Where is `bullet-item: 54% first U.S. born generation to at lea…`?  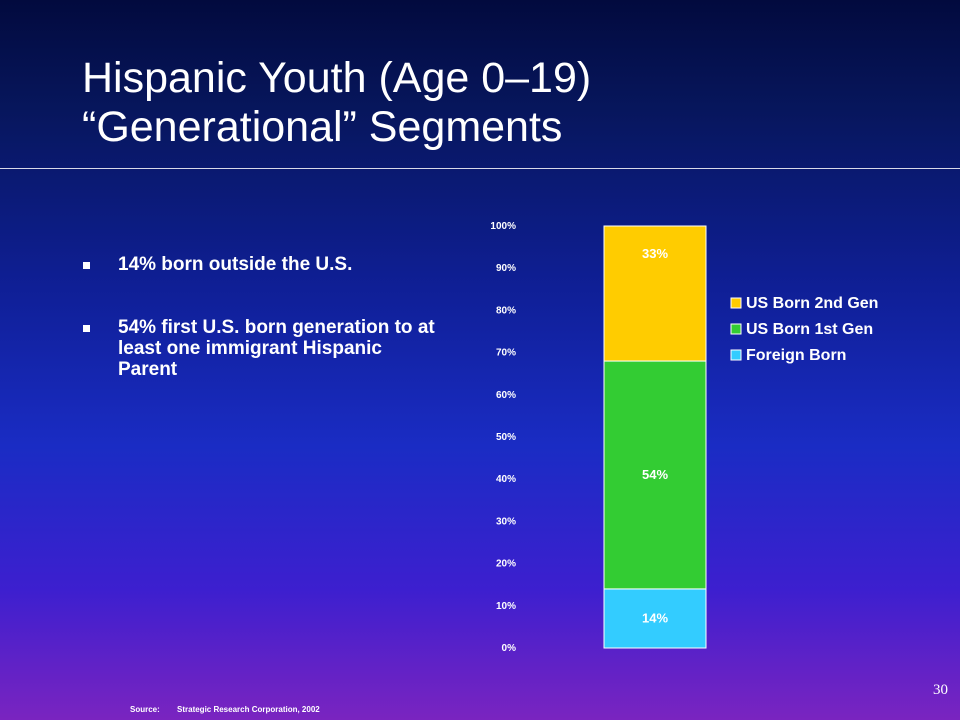
bullet-item: 54% first U.S. born generation to at lea… is located at coordinates (260, 348).